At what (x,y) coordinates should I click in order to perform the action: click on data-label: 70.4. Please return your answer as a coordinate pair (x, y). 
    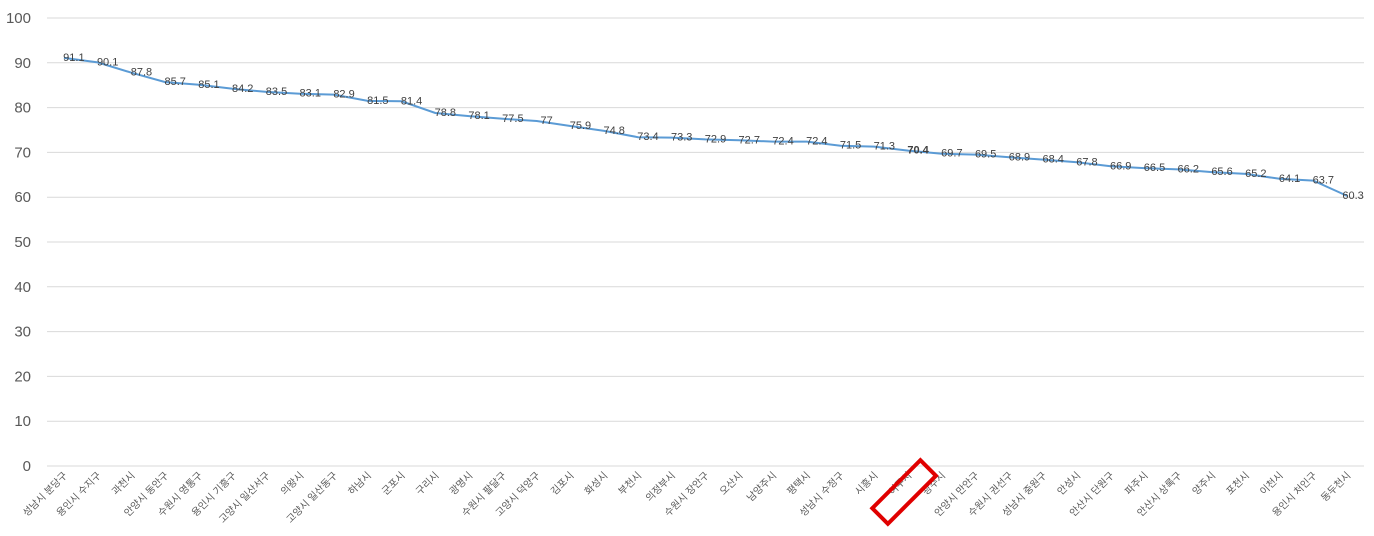
    Looking at the image, I should click on (918, 151).